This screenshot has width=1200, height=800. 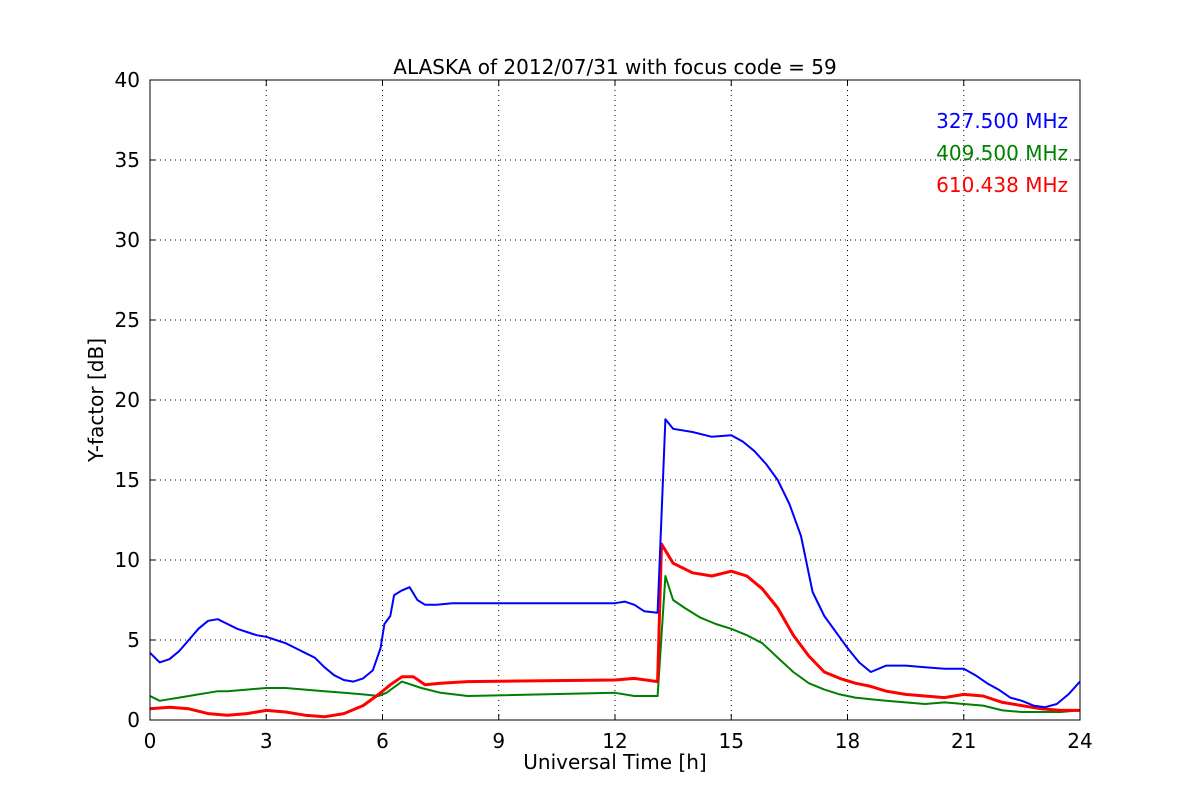 What do you see at coordinates (382, 741) in the screenshot?
I see `x-tick-label: 6` at bounding box center [382, 741].